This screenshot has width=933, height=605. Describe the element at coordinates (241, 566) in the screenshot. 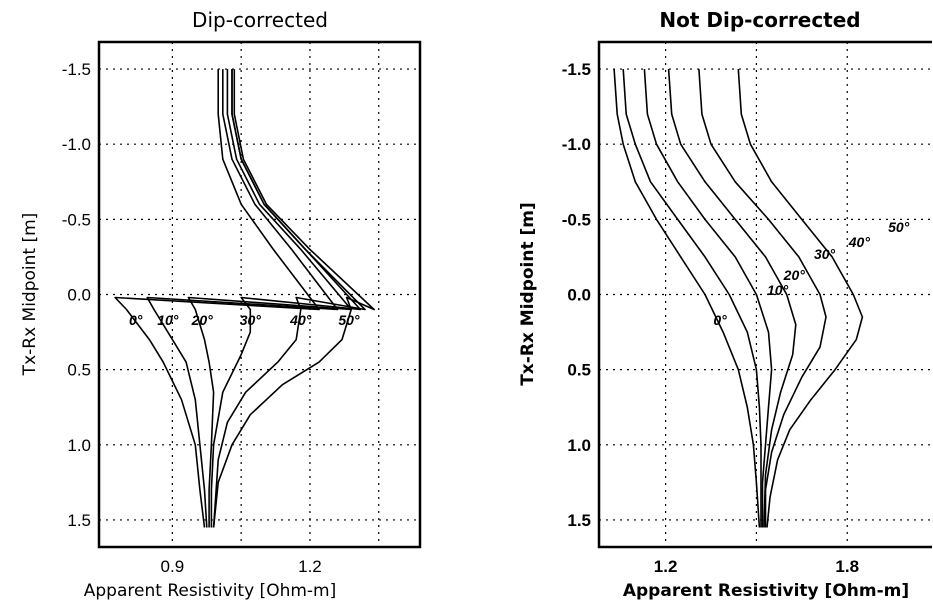

I see `x-tick-labels: 0.9 1.2` at that location.